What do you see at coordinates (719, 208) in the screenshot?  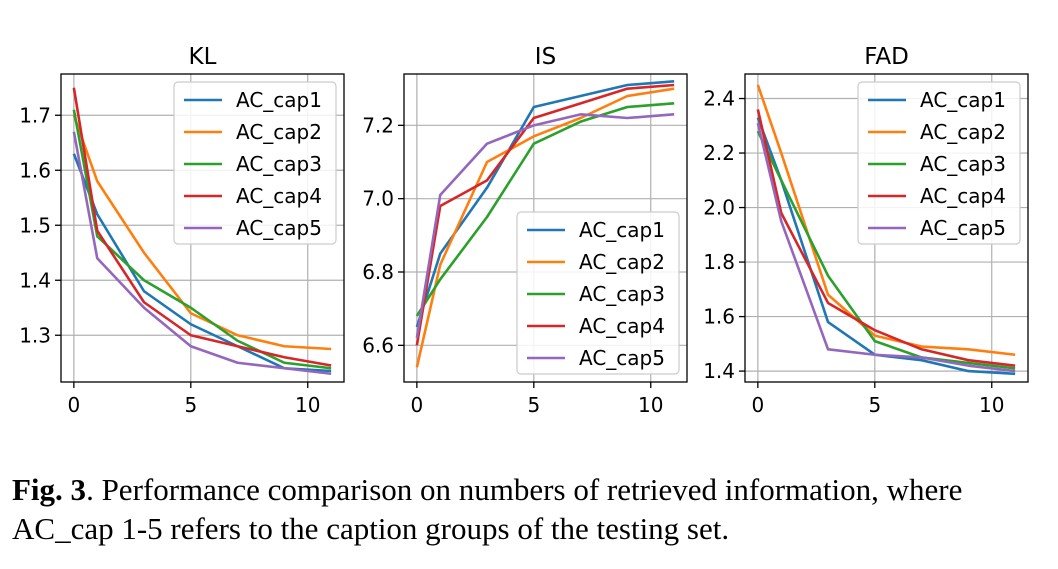 I see `y-tick-label: 2.0` at bounding box center [719, 208].